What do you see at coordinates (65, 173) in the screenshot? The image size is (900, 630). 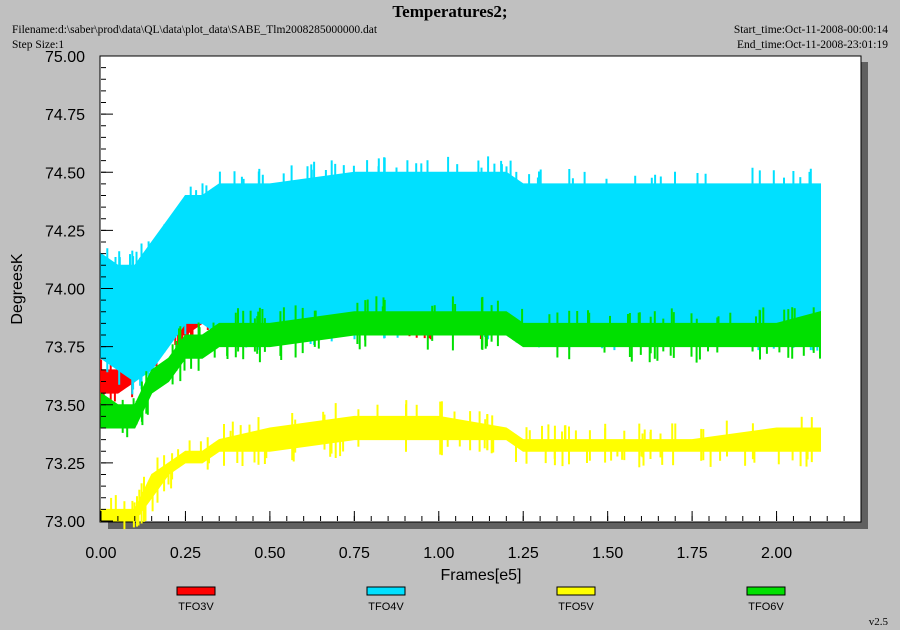 I see `y-tick-label: 74.50` at bounding box center [65, 173].